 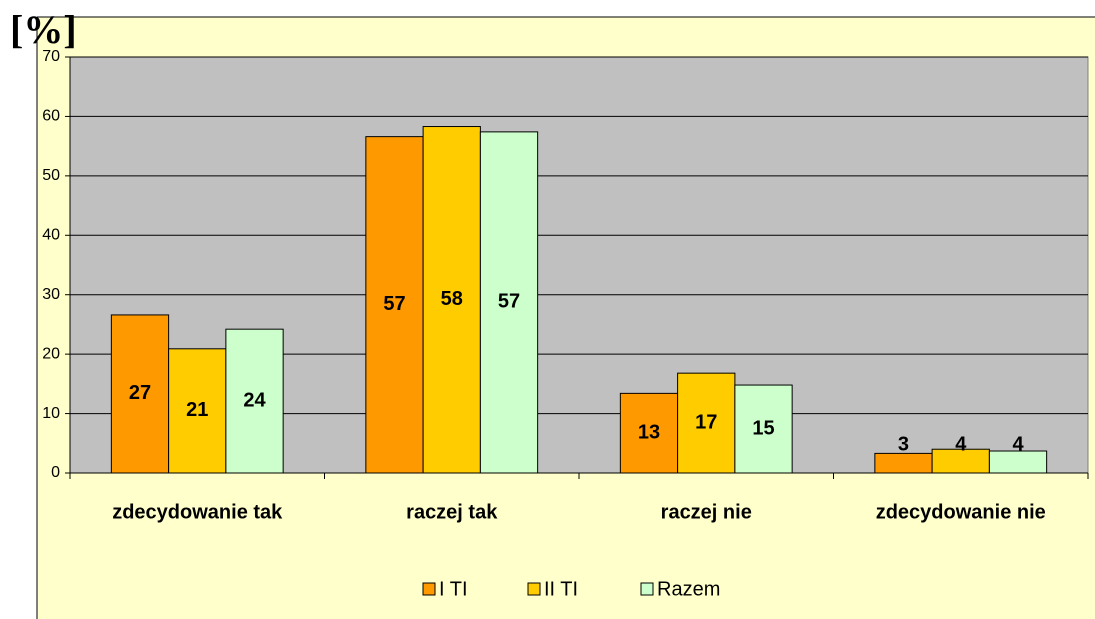 What do you see at coordinates (51, 175) in the screenshot?
I see `y-tick-label: 50` at bounding box center [51, 175].